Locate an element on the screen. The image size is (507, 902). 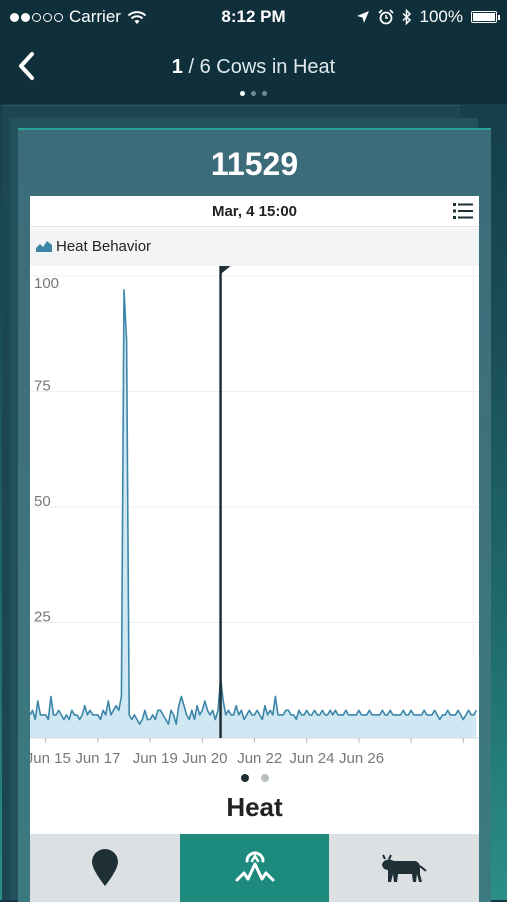
tab-bar is located at coordinates (254, 868).